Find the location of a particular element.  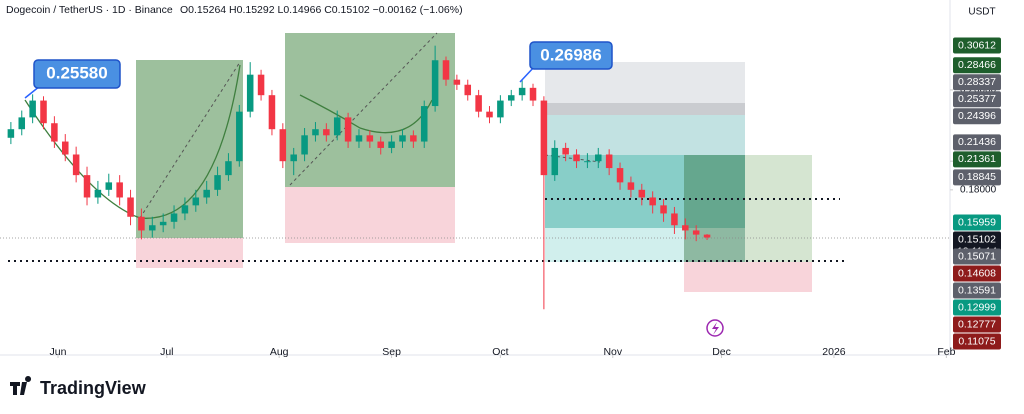

x-tick-label: Dec is located at coordinates (721, 352).